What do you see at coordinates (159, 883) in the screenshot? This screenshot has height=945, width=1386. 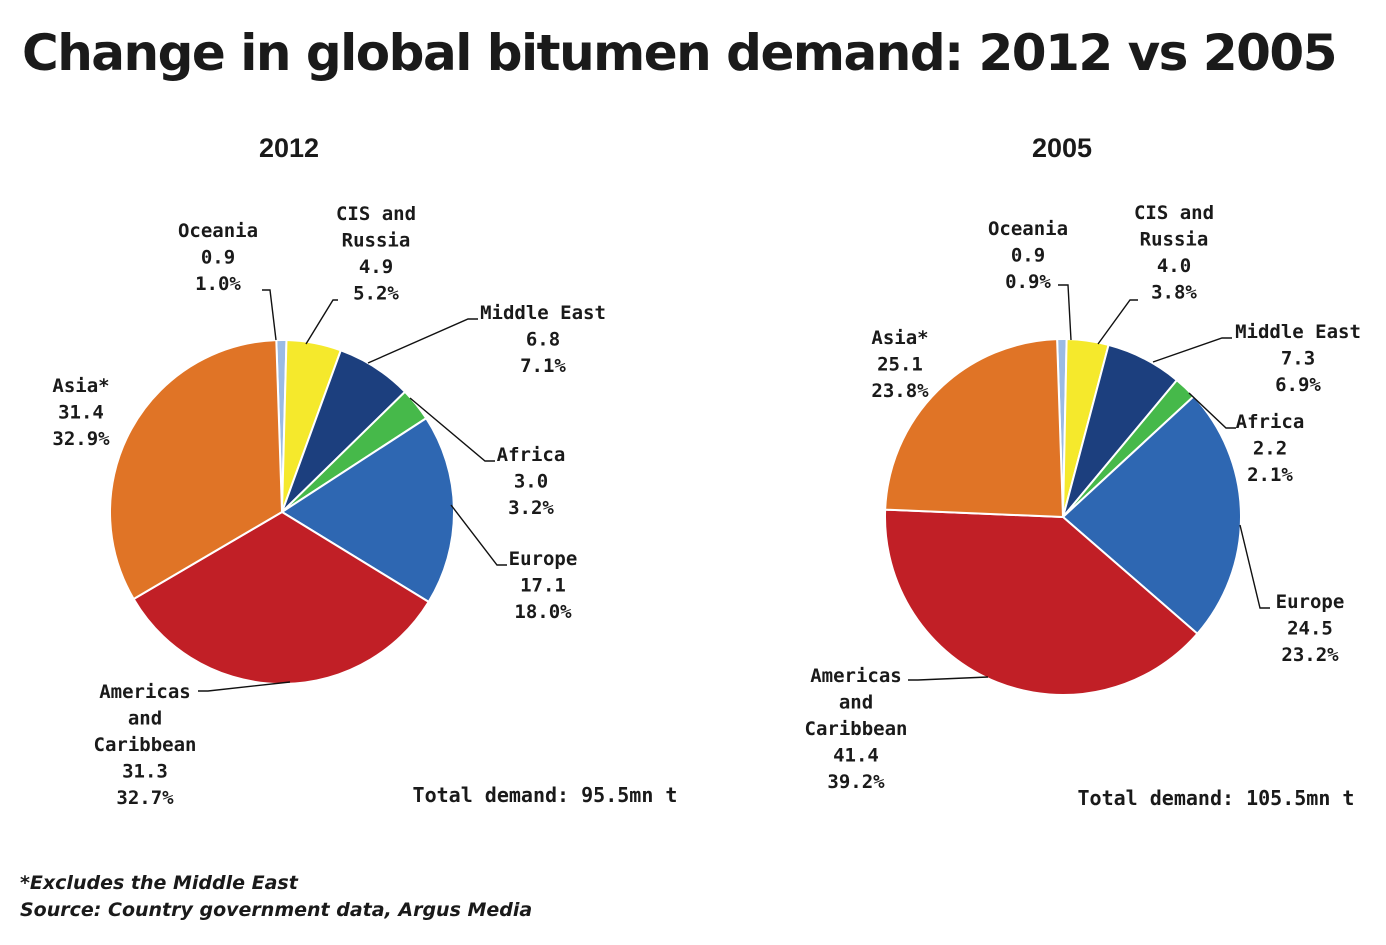 I see `footnote-excludes: *Excludes the Middle East` at bounding box center [159, 883].